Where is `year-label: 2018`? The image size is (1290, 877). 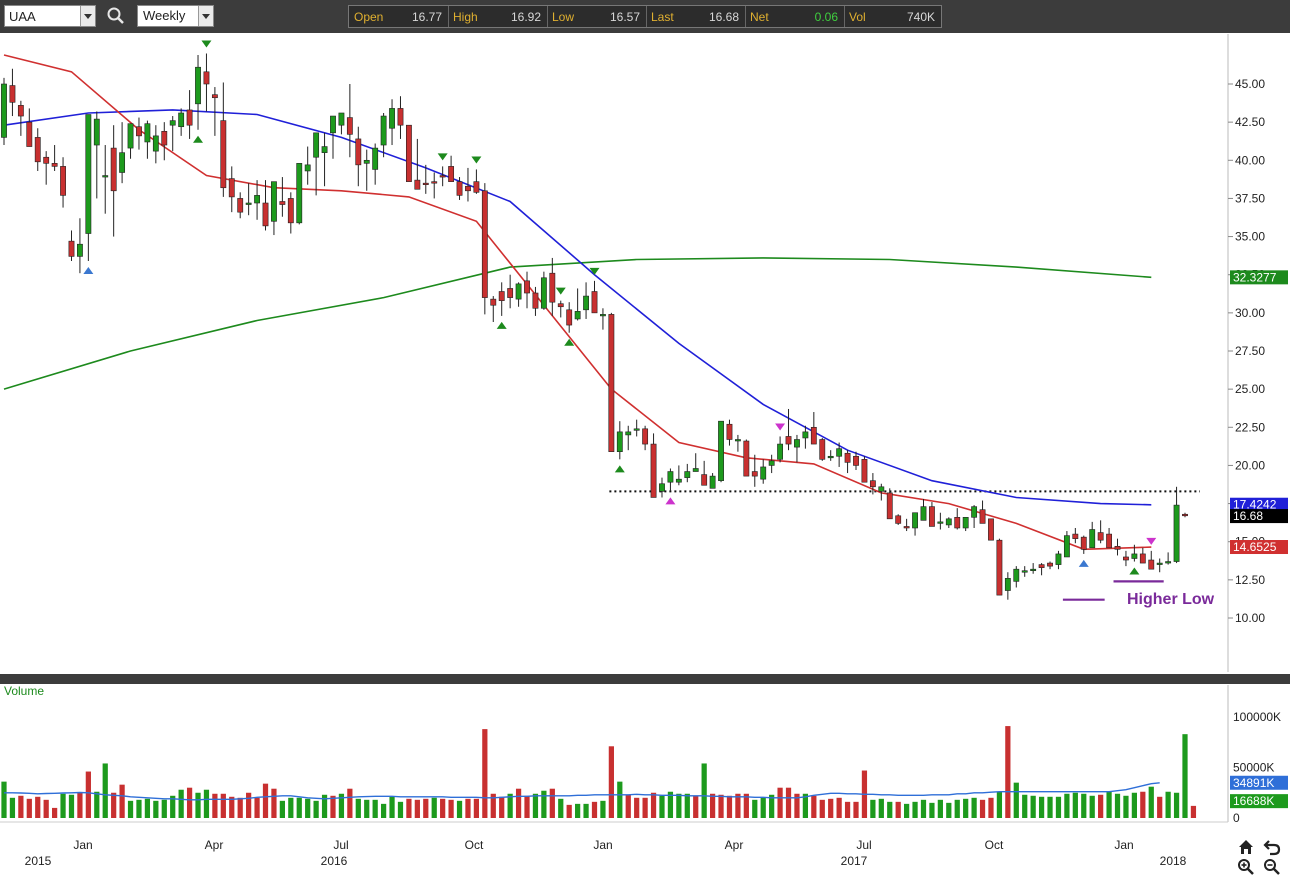 year-label: 2018 is located at coordinates (1173, 861).